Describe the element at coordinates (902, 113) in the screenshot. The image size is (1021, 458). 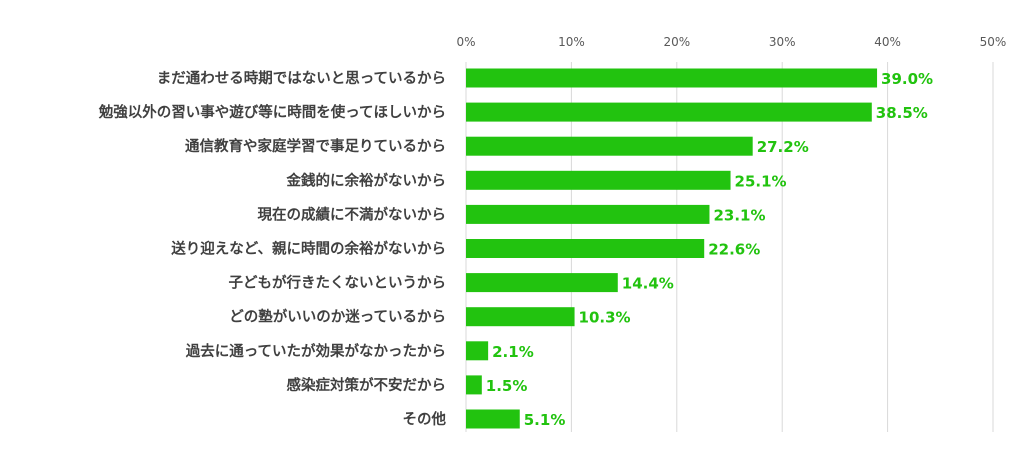
I see `data-label: 38.5%` at that location.